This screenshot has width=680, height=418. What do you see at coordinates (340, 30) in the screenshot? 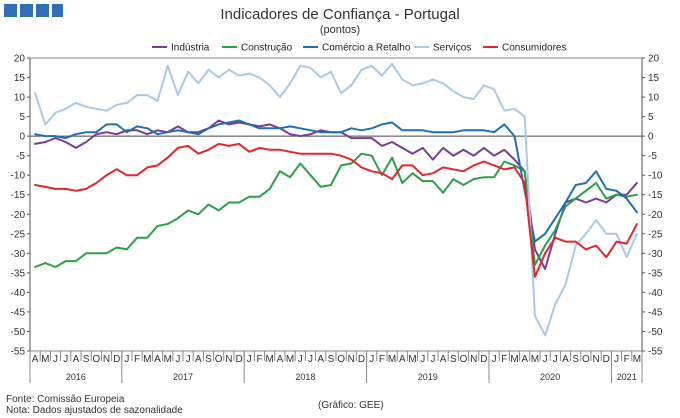
I see `chart-subtitle: (pontos)` at bounding box center [340, 30].